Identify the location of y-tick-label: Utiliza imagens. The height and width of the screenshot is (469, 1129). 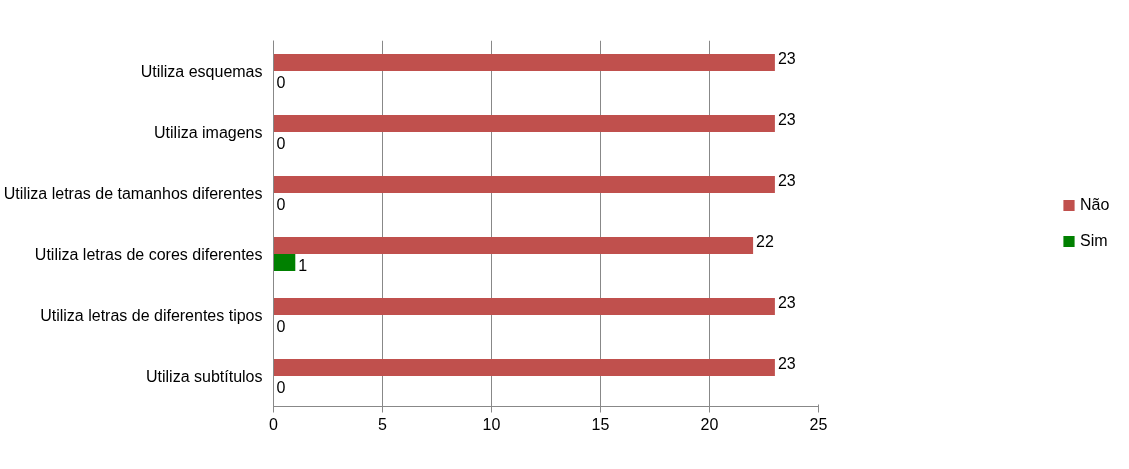
(208, 132).